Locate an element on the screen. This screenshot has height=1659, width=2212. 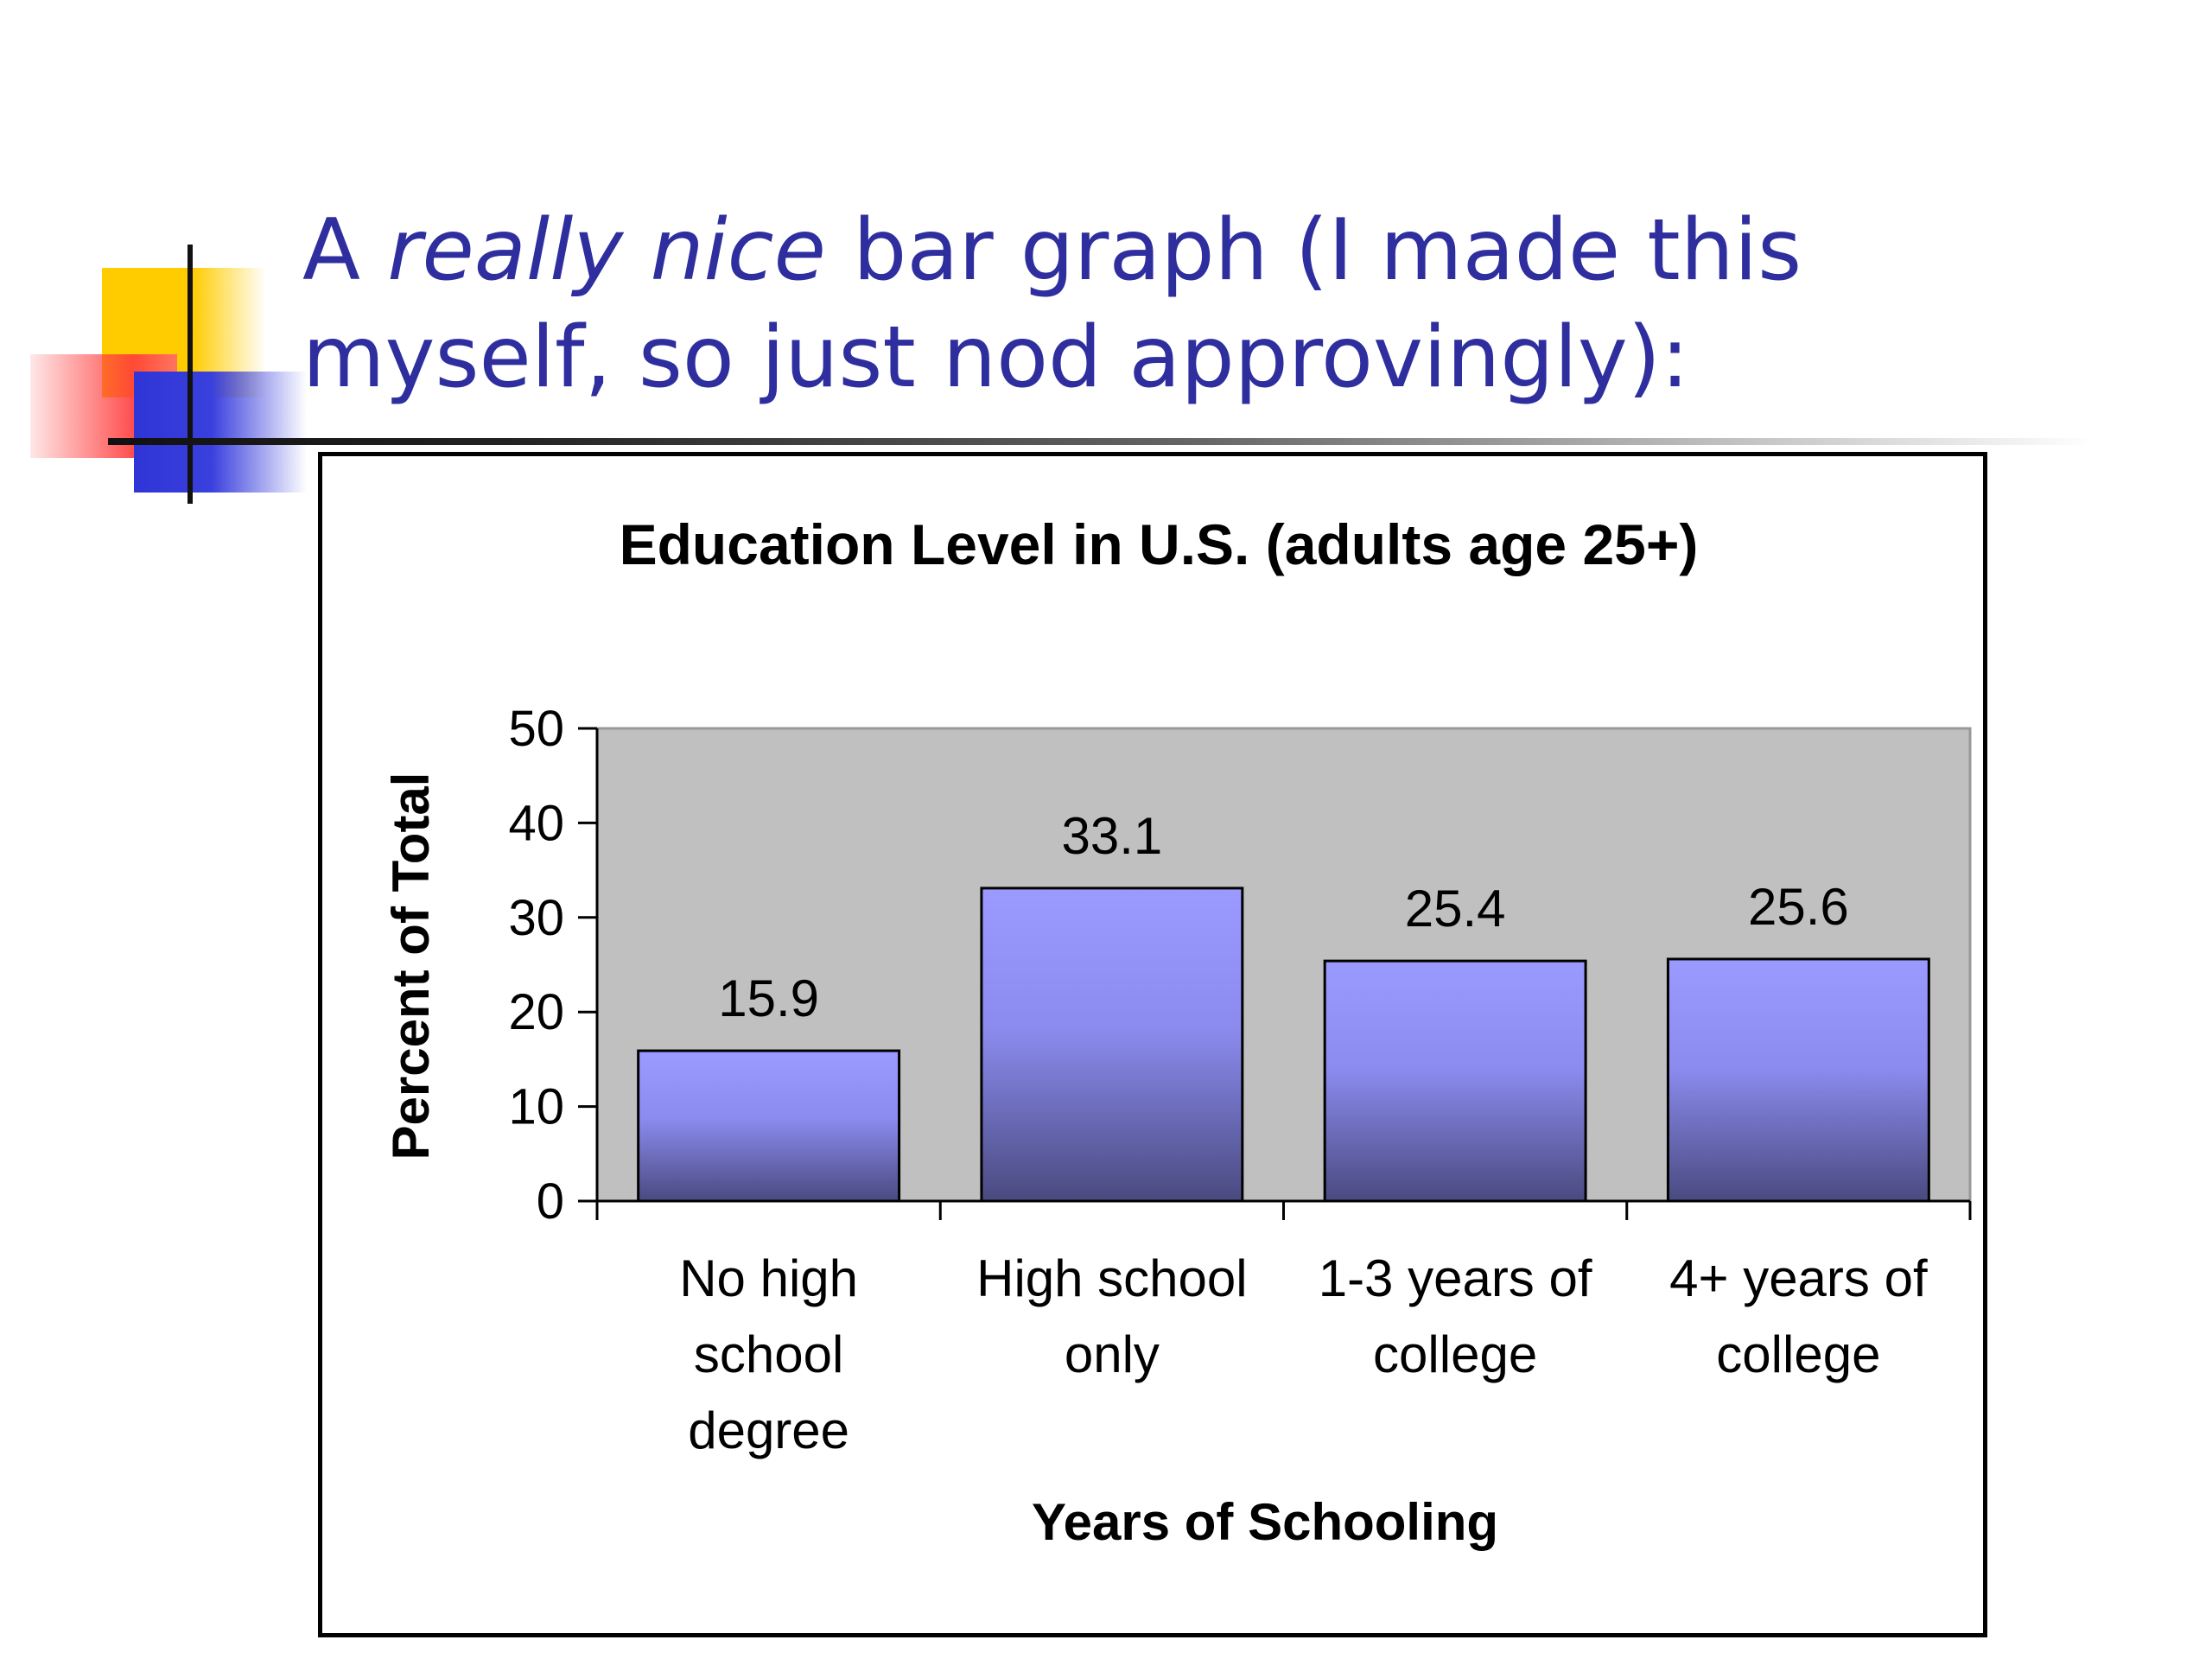
x-category-label: High school only is located at coordinates (1112, 1316).